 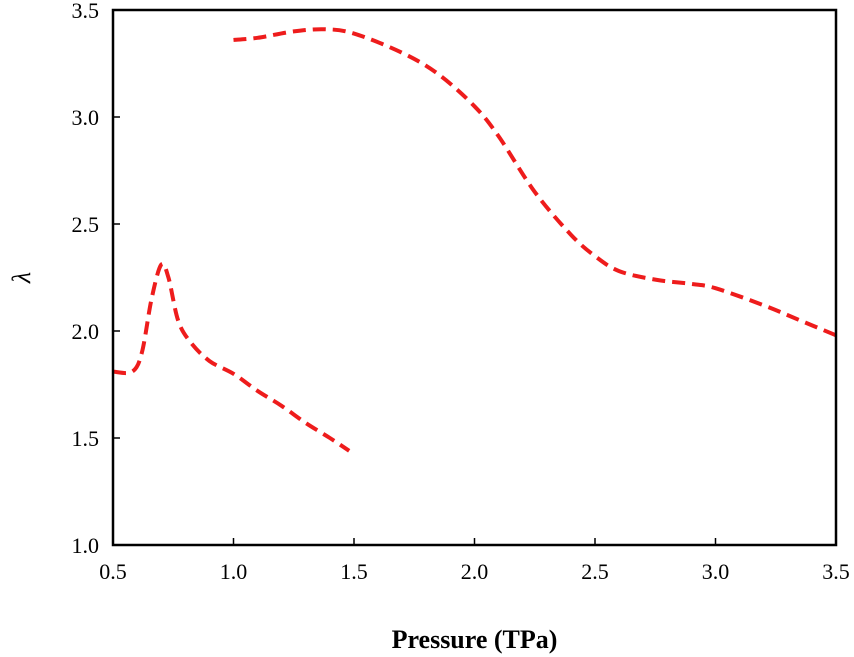 I want to click on x-tick-label: 2.5, so click(x=595, y=571).